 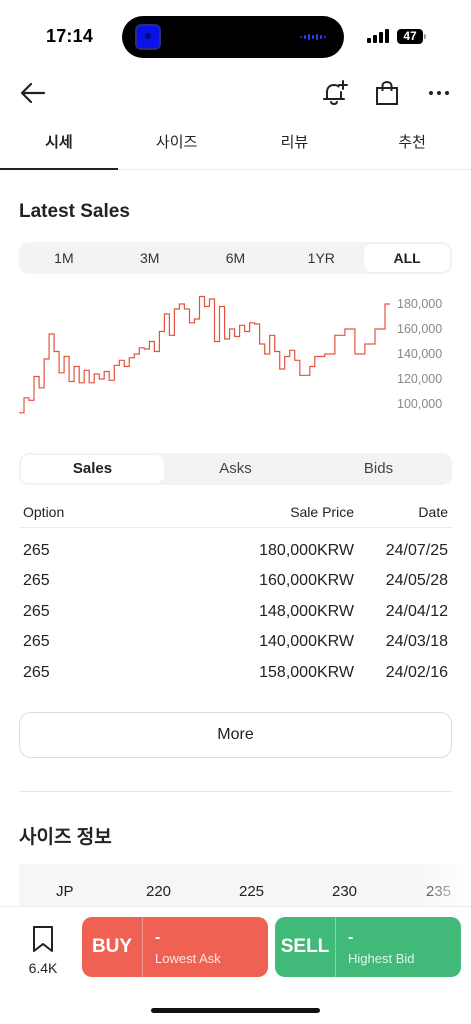 What do you see at coordinates (416, 580) in the screenshot?
I see `row-date: 24/05/28` at bounding box center [416, 580].